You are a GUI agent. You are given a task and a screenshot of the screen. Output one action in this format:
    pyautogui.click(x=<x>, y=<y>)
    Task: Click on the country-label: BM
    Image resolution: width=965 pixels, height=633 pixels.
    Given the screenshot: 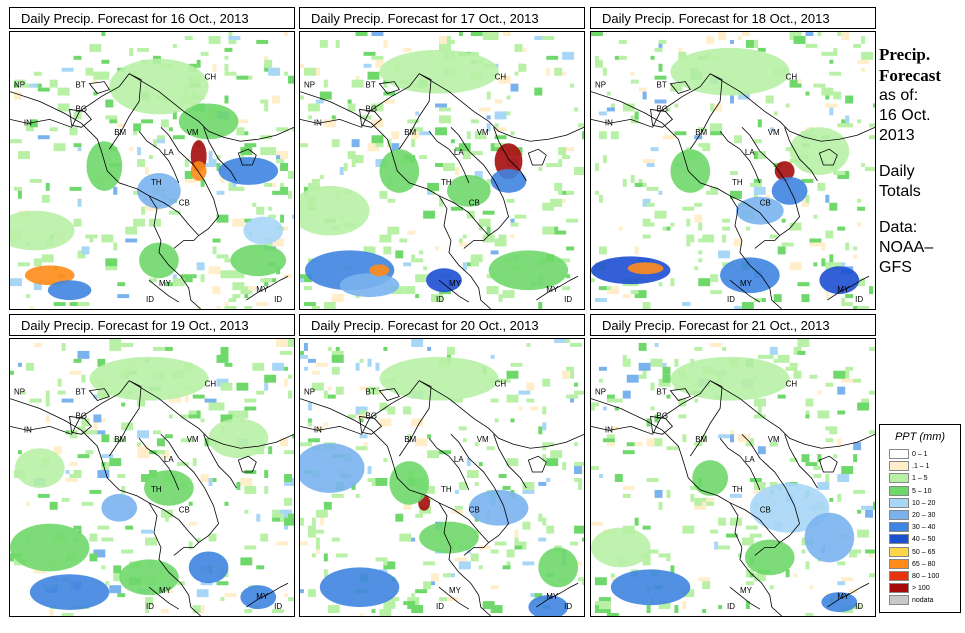 What is the action you would take?
    pyautogui.click(x=701, y=439)
    